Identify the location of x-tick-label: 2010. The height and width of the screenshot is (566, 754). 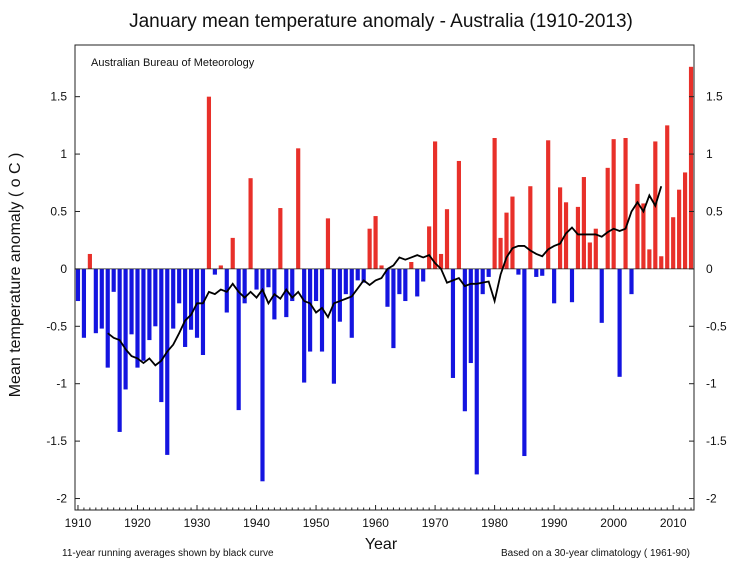
(673, 523).